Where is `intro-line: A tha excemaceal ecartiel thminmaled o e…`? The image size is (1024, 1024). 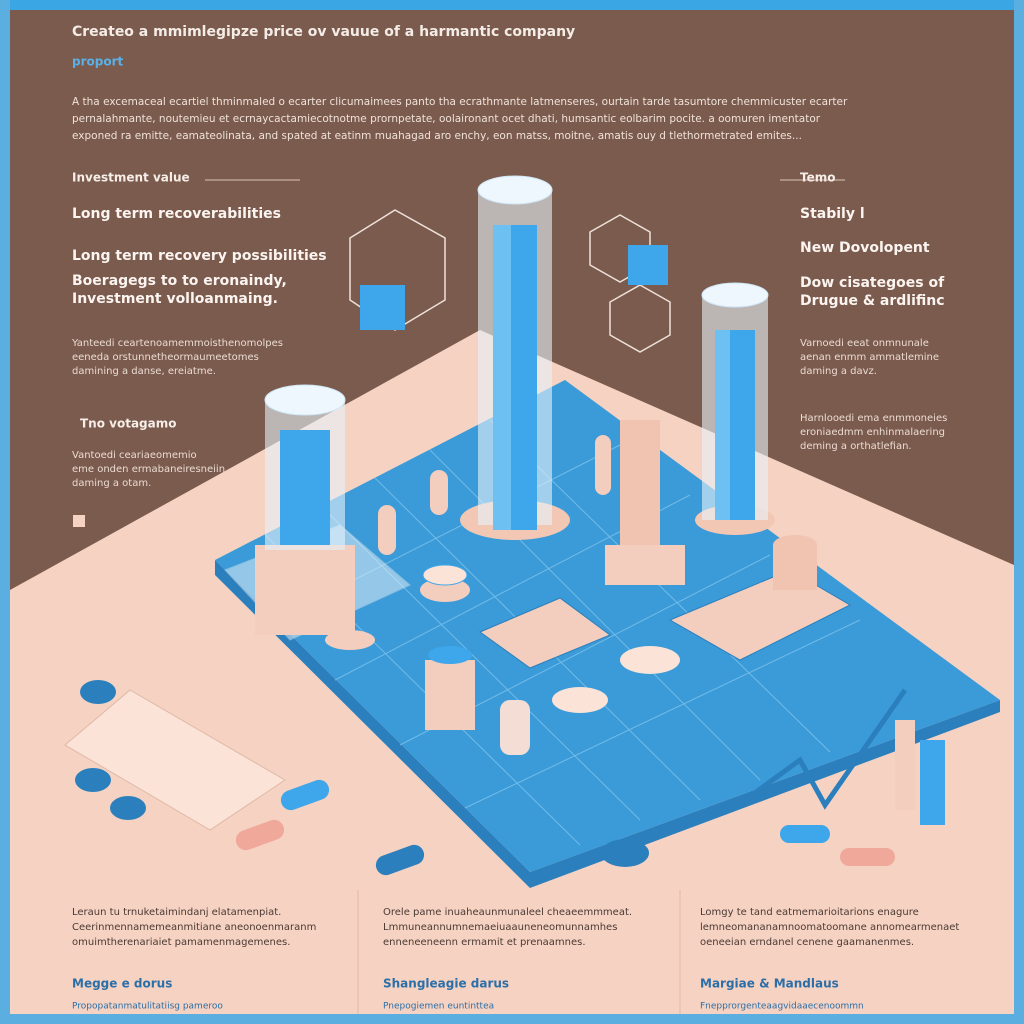 intro-line: A tha excemaceal ecartiel thminmaled o e… is located at coordinates (460, 102).